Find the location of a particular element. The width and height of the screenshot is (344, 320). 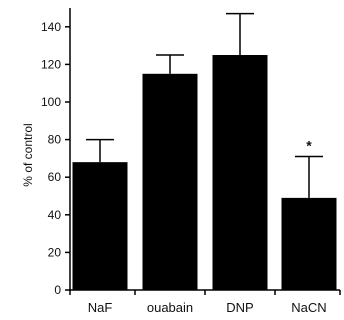

x-tick-label: ouabain is located at coordinates (170, 307).